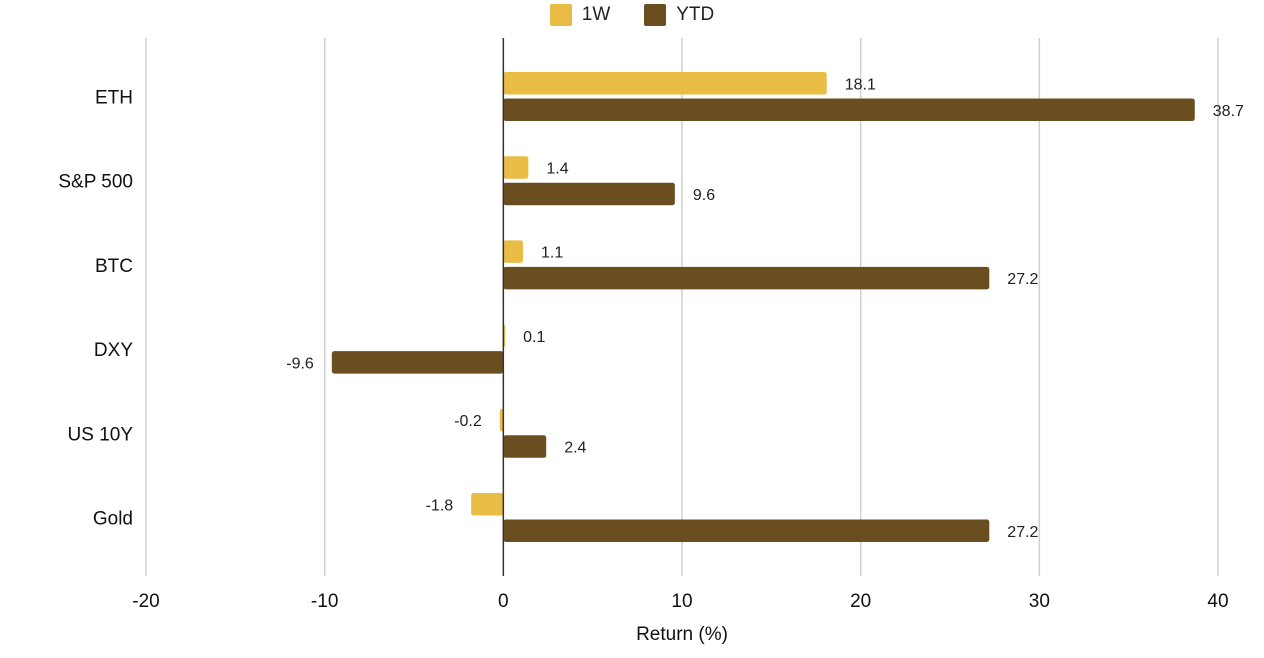  What do you see at coordinates (580, 15) in the screenshot?
I see `legend-item-1w: 1W` at bounding box center [580, 15].